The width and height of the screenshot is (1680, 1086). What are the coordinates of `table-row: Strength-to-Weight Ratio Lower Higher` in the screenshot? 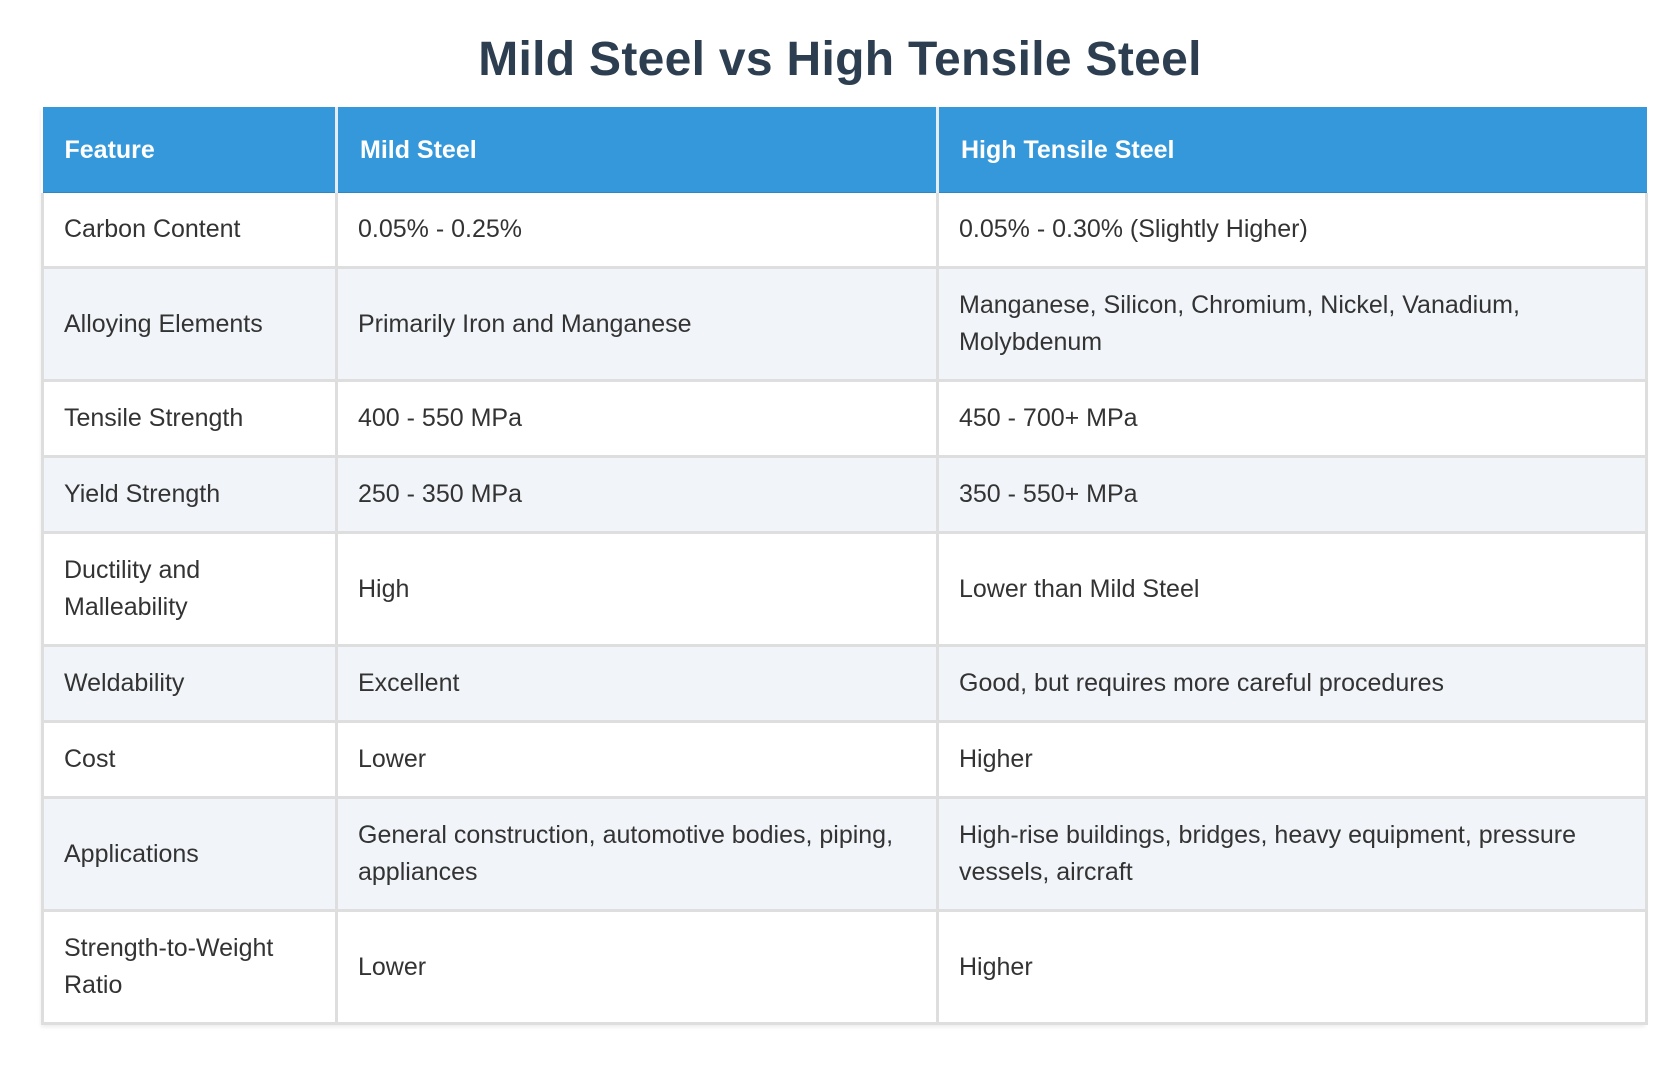 It's located at (844, 967).